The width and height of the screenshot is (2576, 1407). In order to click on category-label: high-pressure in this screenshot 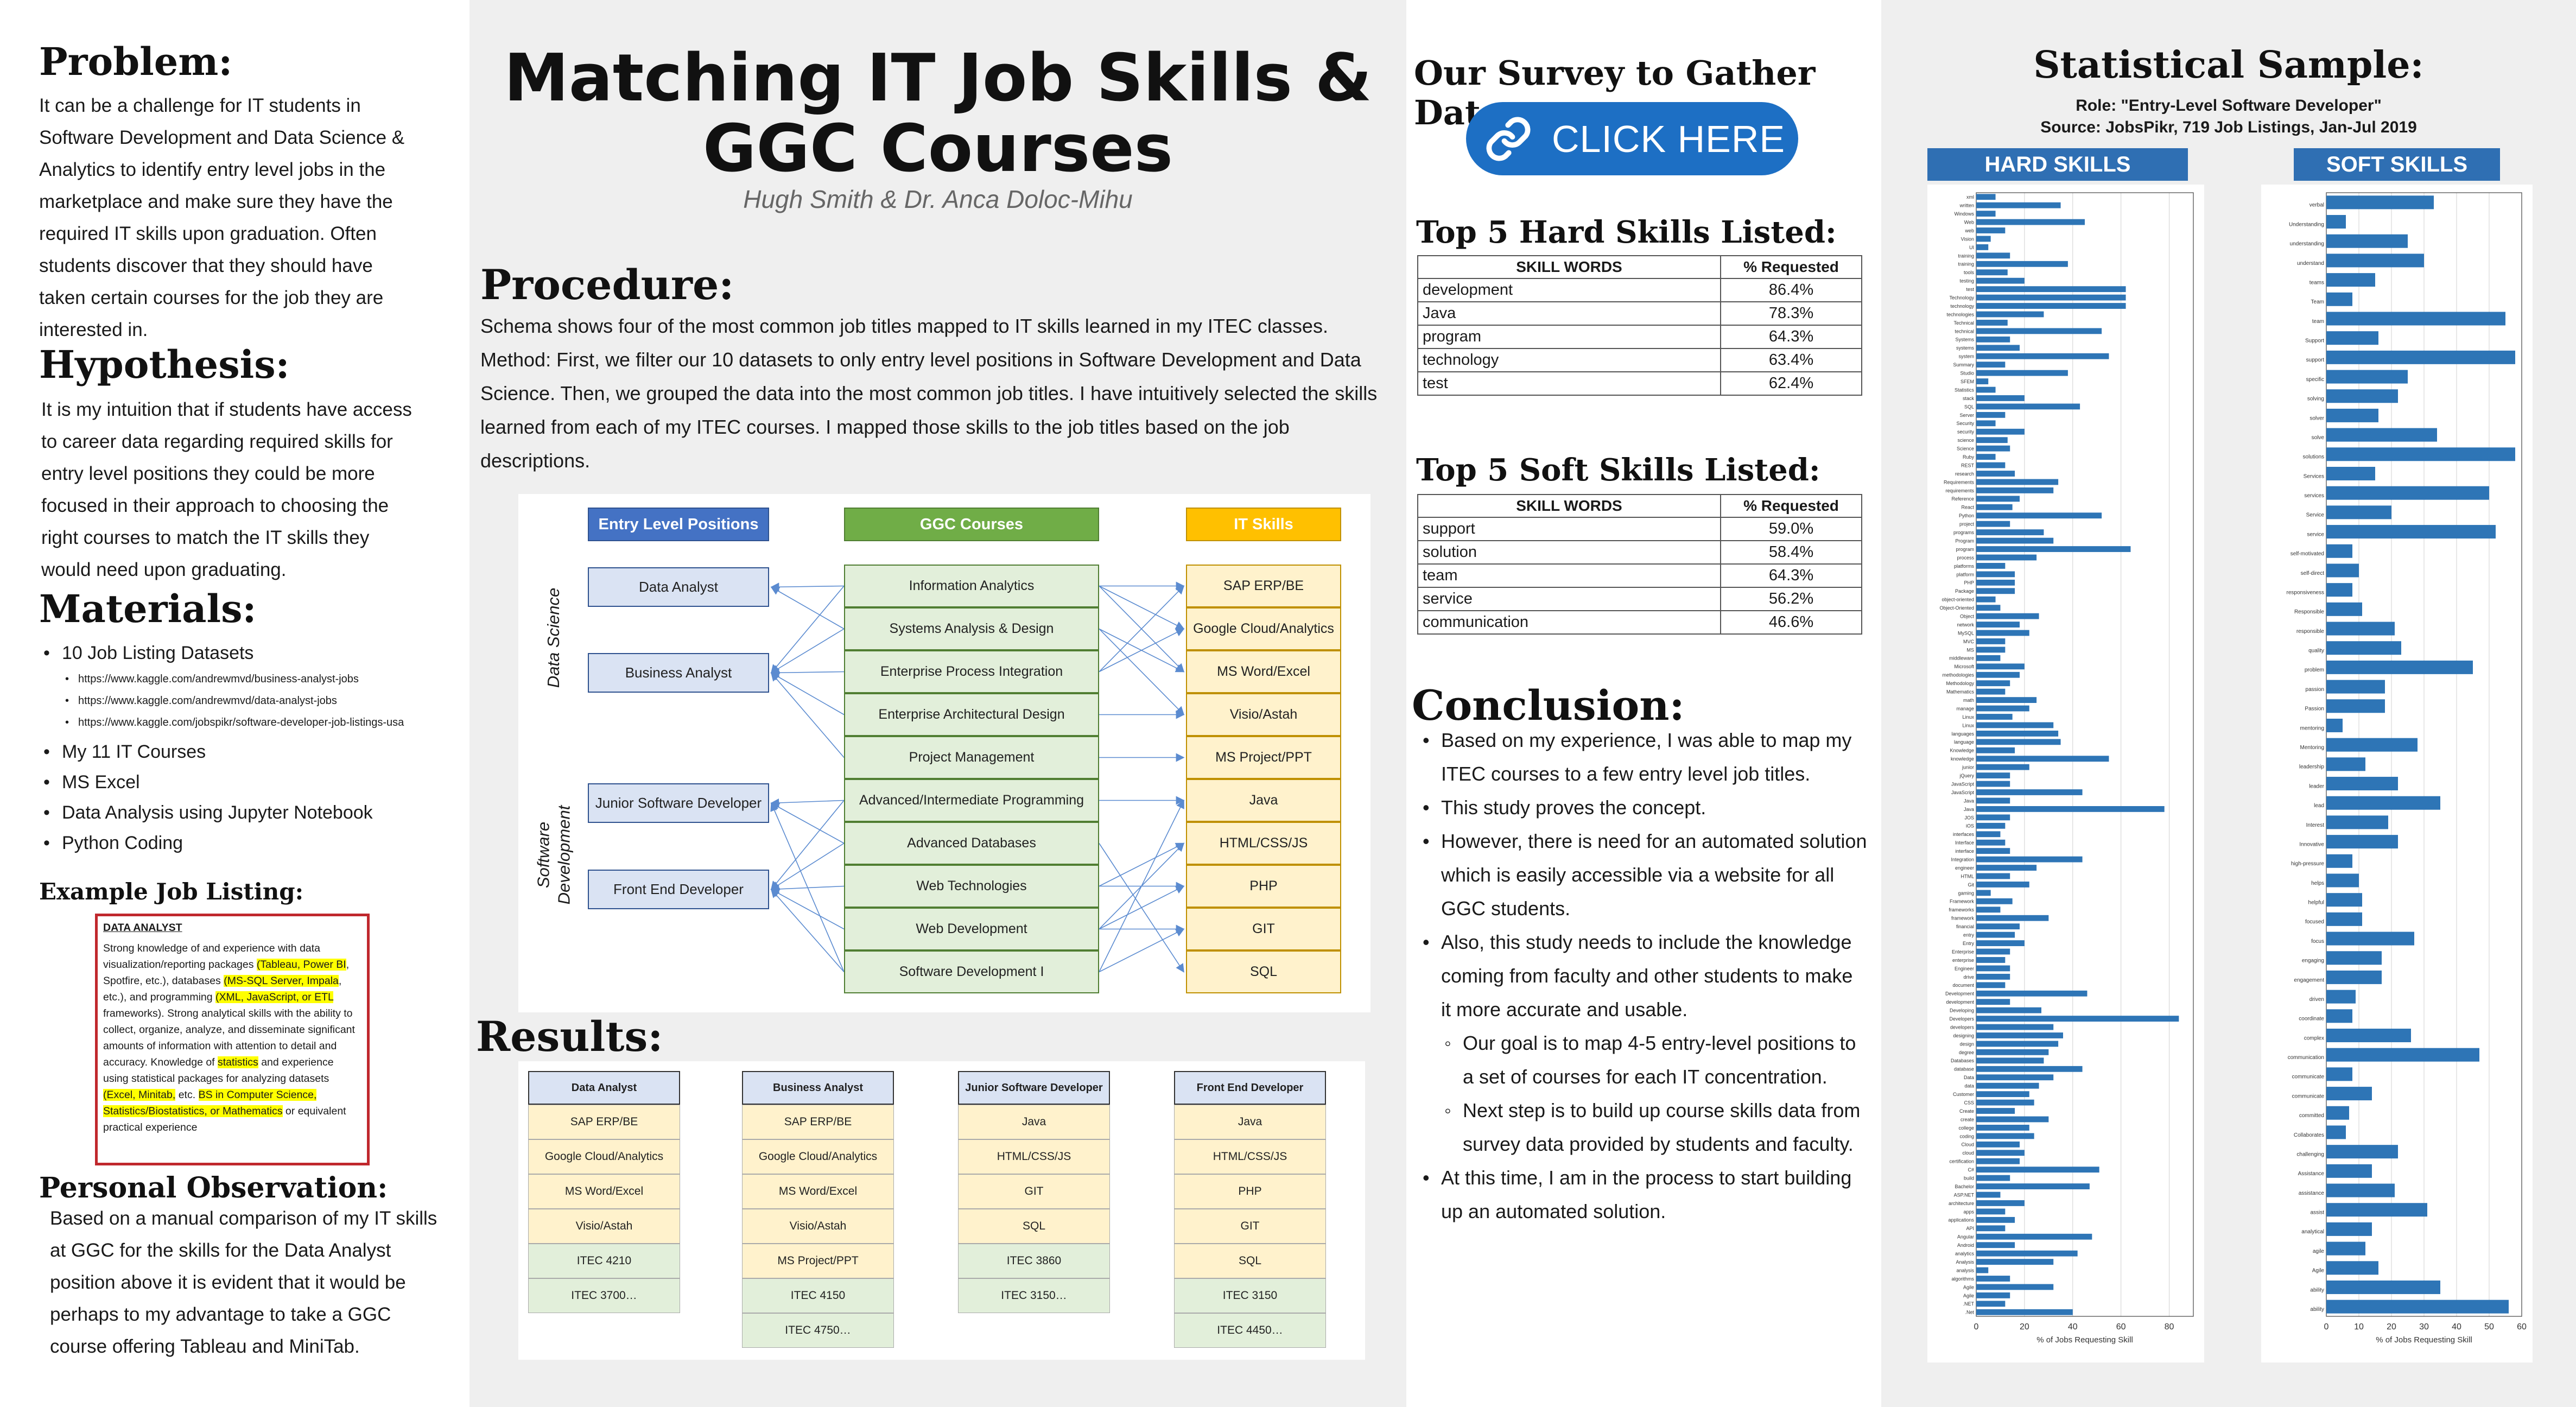, I will do `click(2308, 864)`.